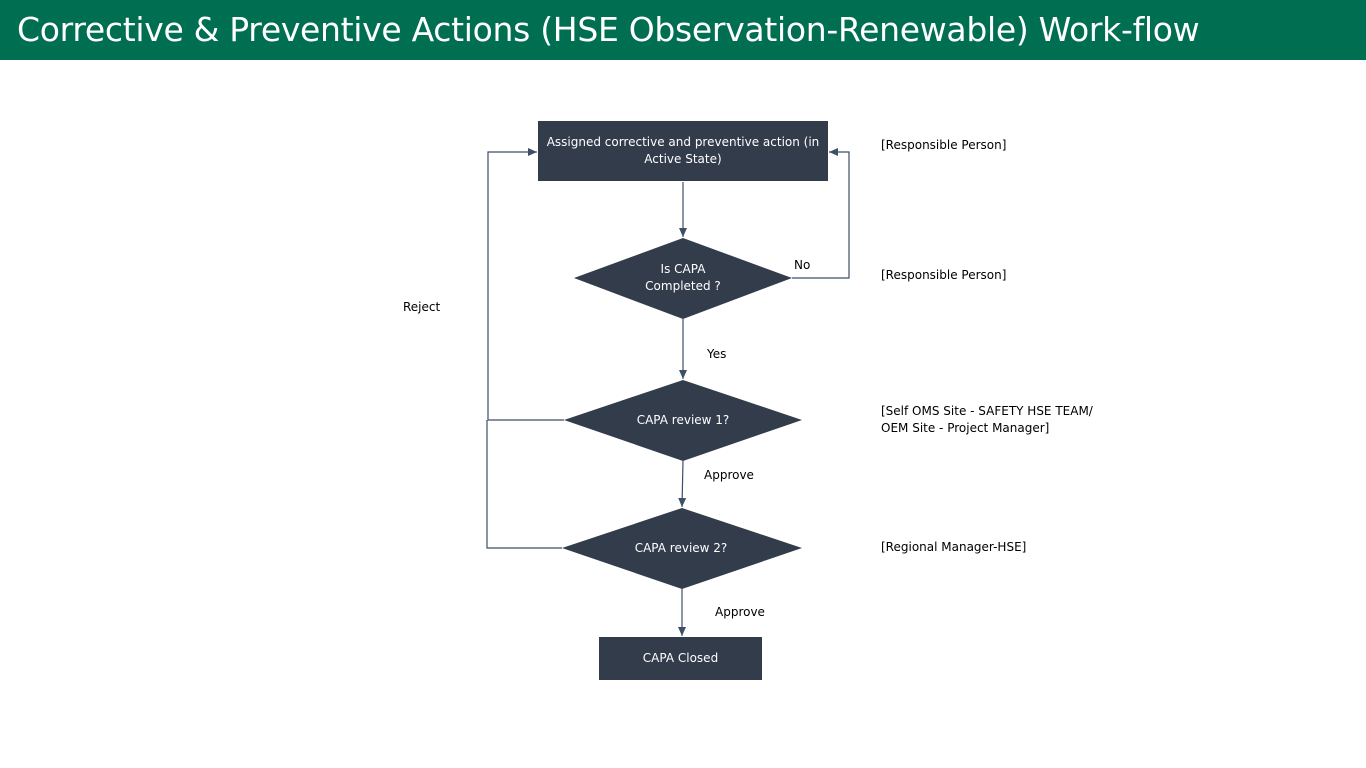  I want to click on capa-review-1-diamond, so click(683, 420).